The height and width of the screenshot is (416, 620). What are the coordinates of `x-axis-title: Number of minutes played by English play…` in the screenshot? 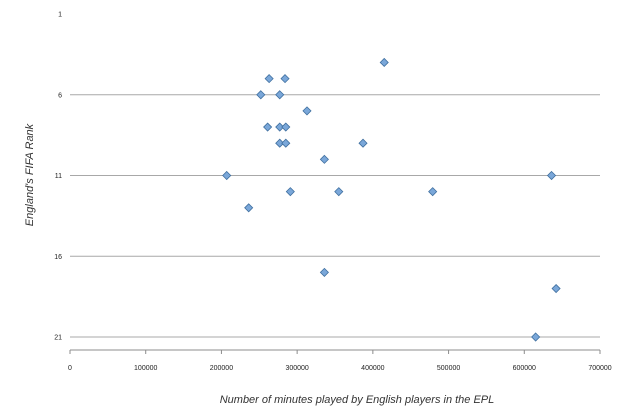 It's located at (357, 400).